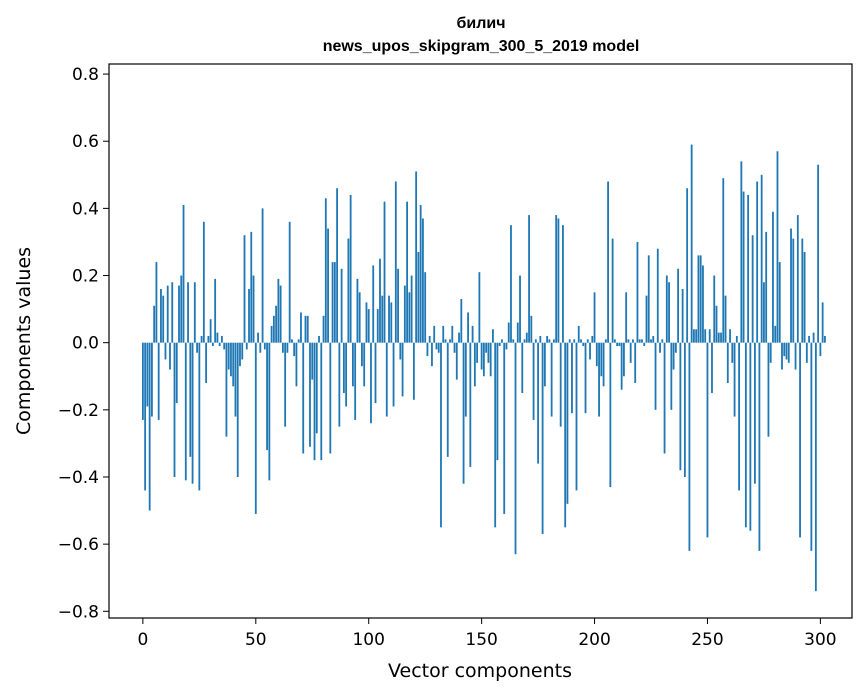  I want to click on chart-subtitle: news_upos_skipgram_300_5_2019 model, so click(481, 46).